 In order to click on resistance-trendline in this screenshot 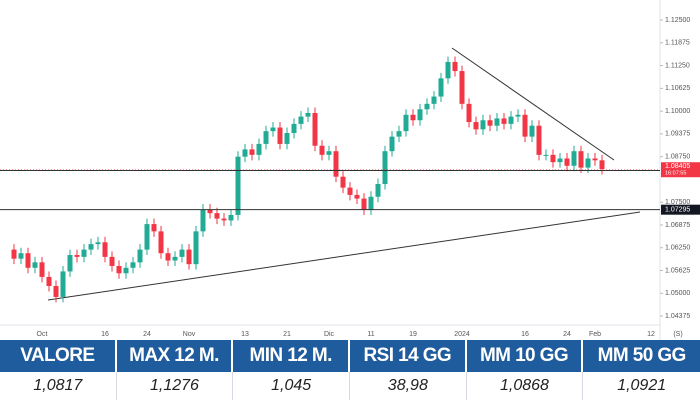, I will do `click(533, 104)`.